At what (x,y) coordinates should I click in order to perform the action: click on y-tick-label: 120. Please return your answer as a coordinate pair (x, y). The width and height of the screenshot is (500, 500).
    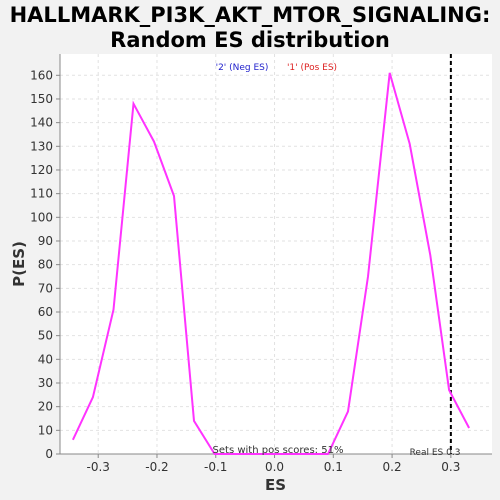
    Looking at the image, I should click on (41, 170).